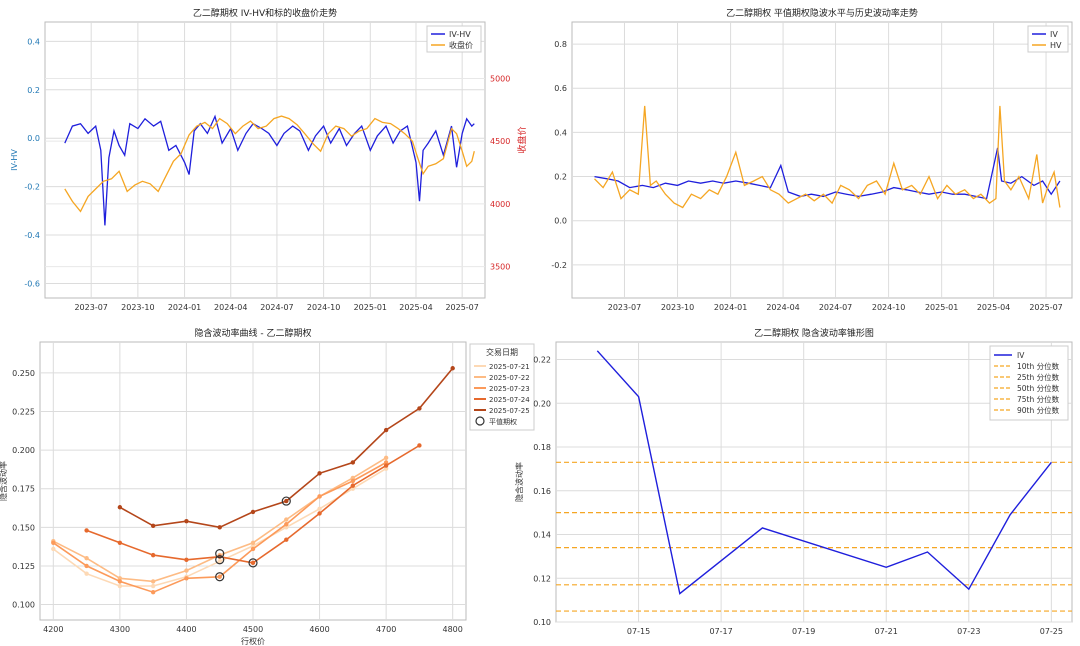 Image resolution: width=1080 pixels, height=646 pixels. I want to click on p3-xtick-0: 4200, so click(53, 629).